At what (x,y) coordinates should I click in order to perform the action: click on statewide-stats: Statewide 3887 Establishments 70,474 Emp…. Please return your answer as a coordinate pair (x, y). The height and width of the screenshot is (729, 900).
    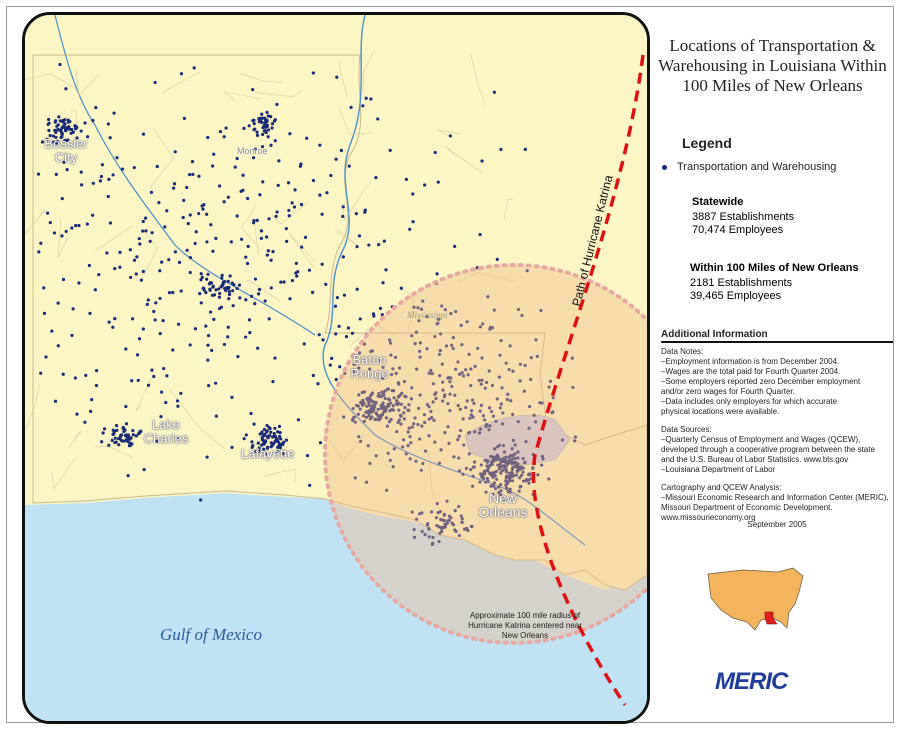
    Looking at the image, I should click on (743, 216).